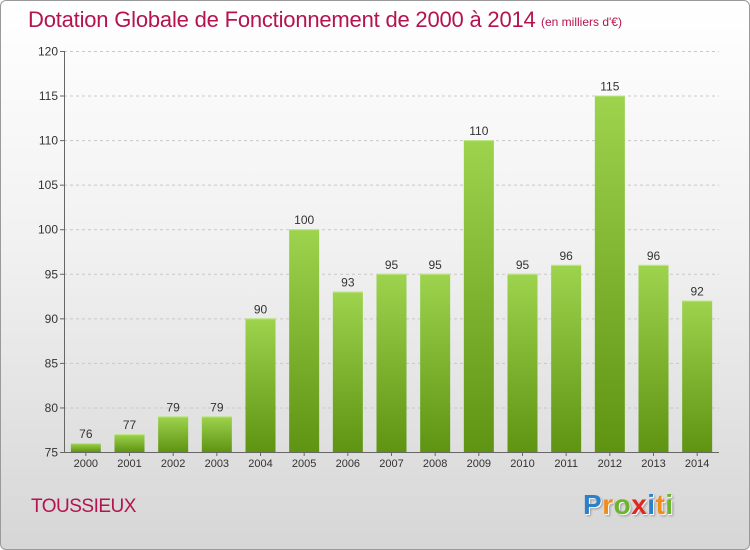 The height and width of the screenshot is (550, 750). Describe the element at coordinates (522, 464) in the screenshot. I see `x-tick-label: 2010` at that location.